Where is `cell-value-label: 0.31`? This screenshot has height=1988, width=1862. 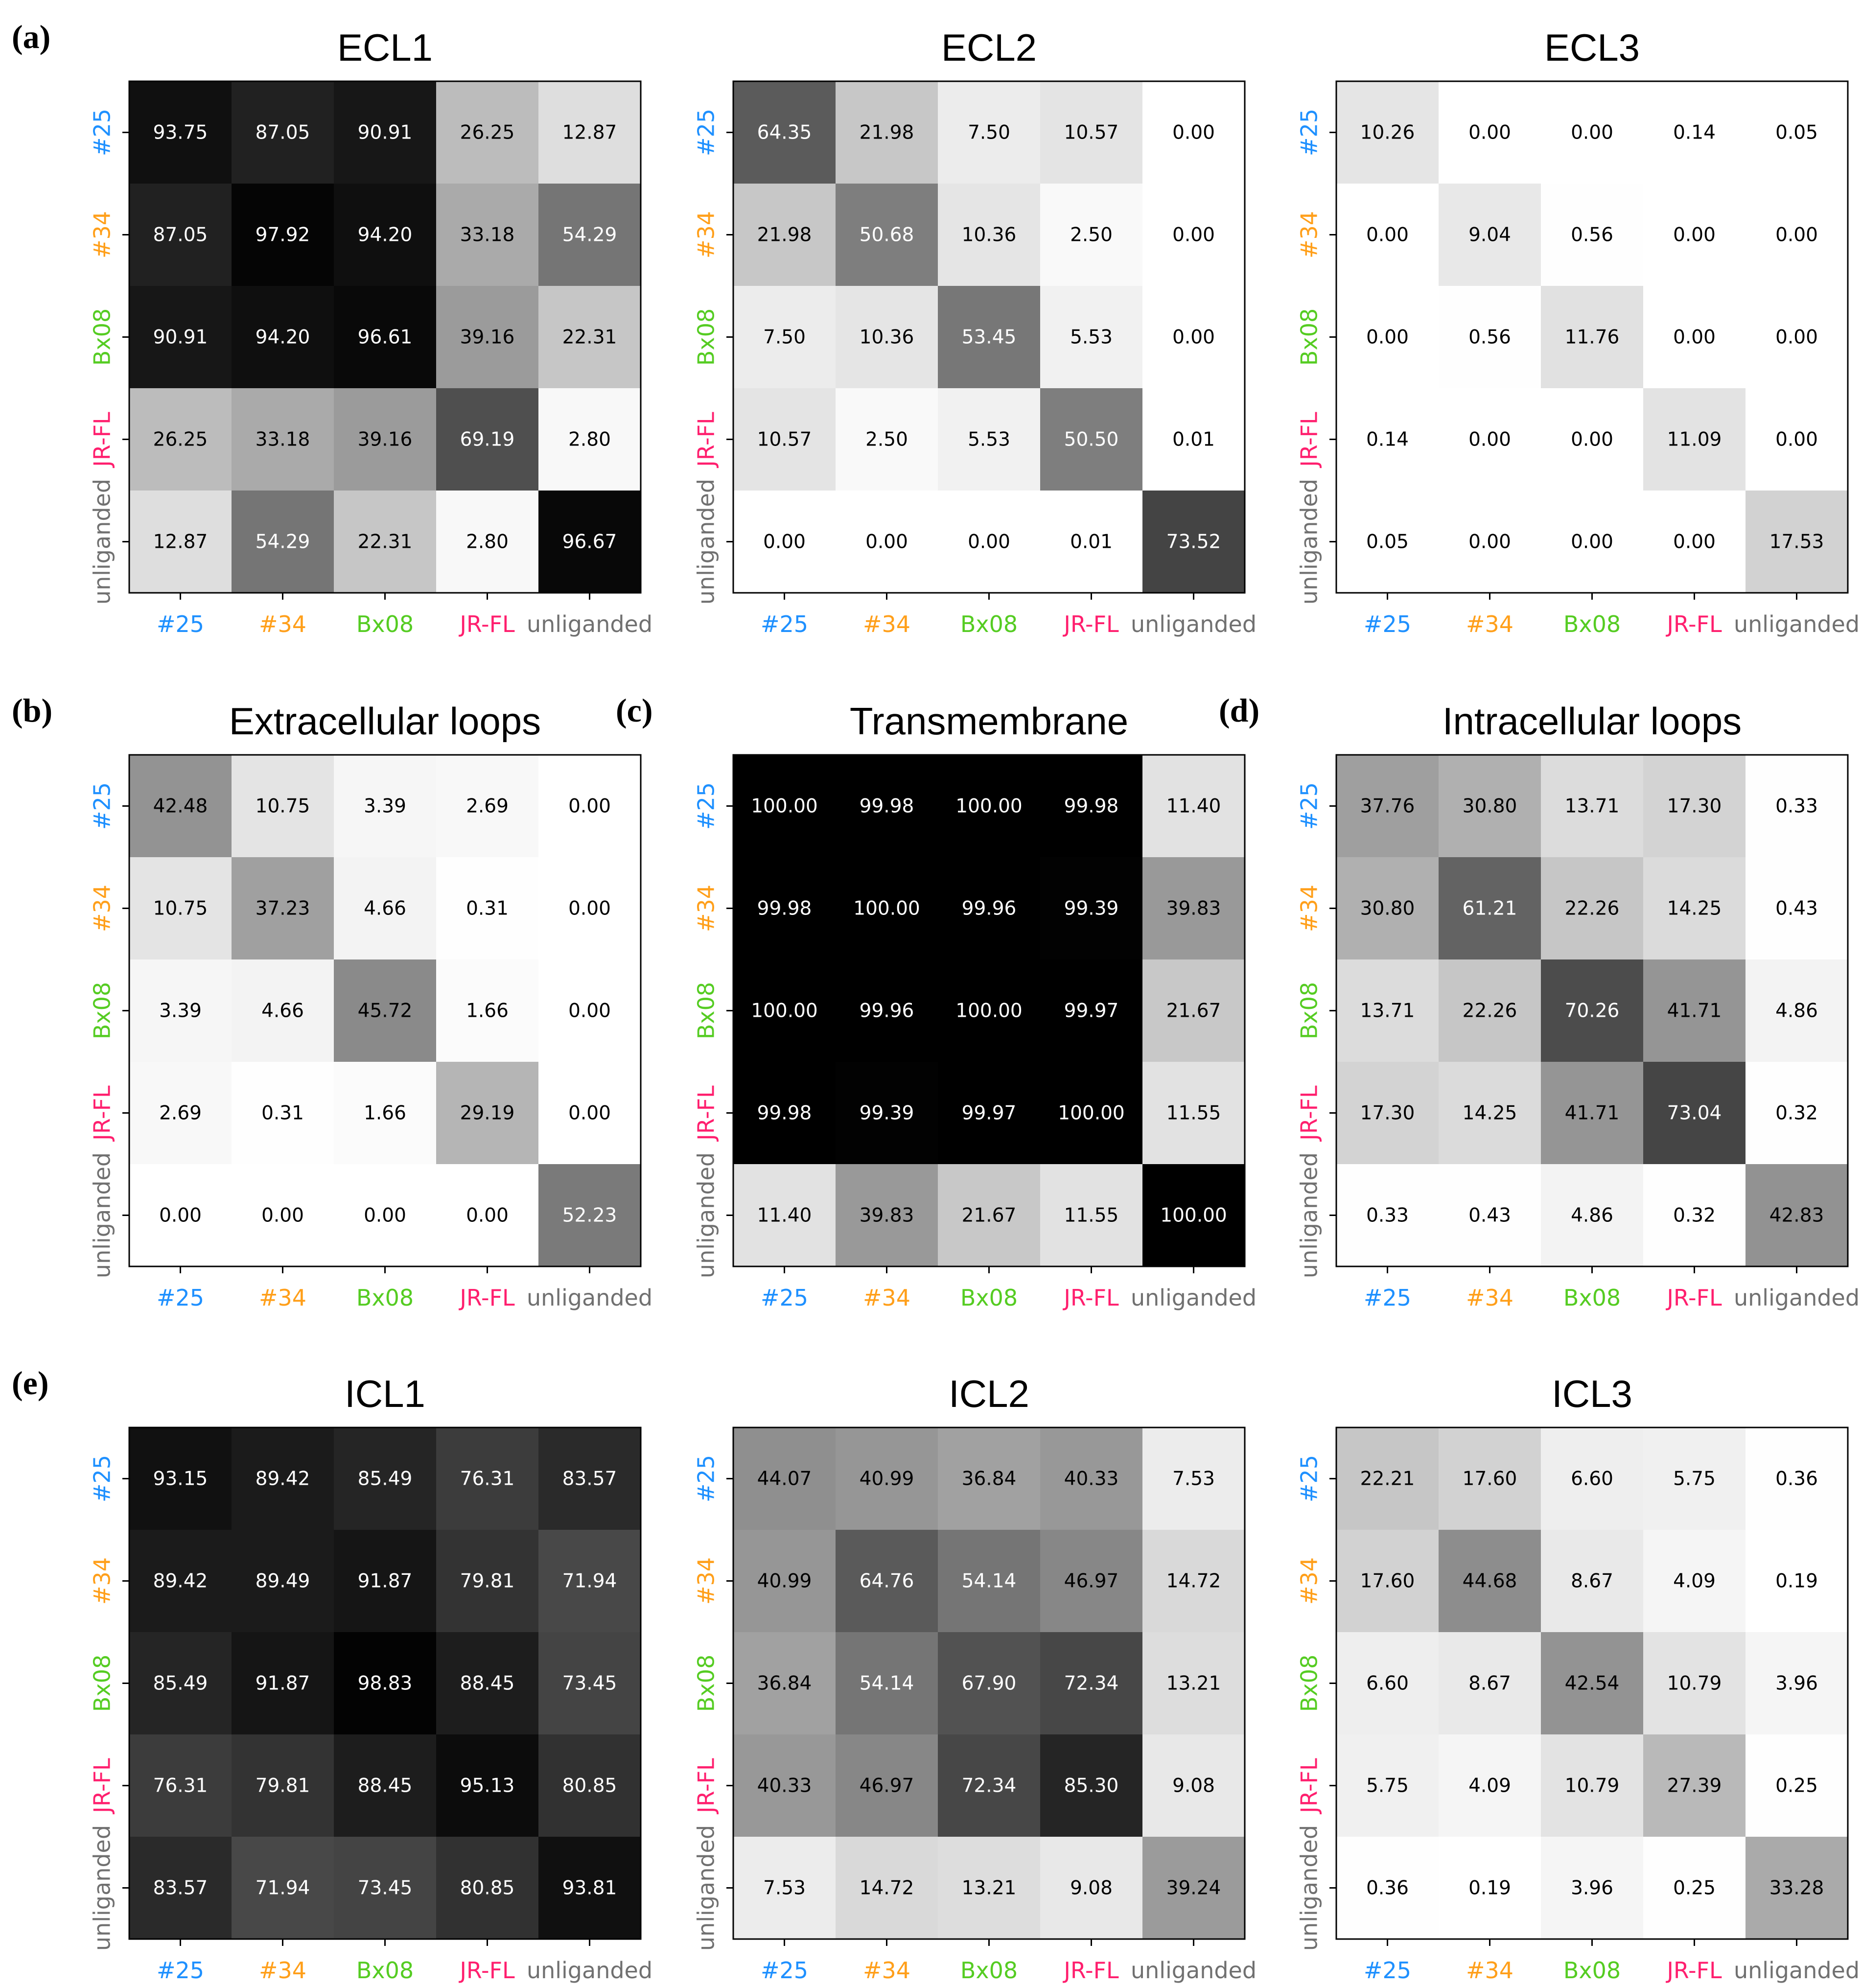
cell-value-label: 0.31 is located at coordinates (283, 1113).